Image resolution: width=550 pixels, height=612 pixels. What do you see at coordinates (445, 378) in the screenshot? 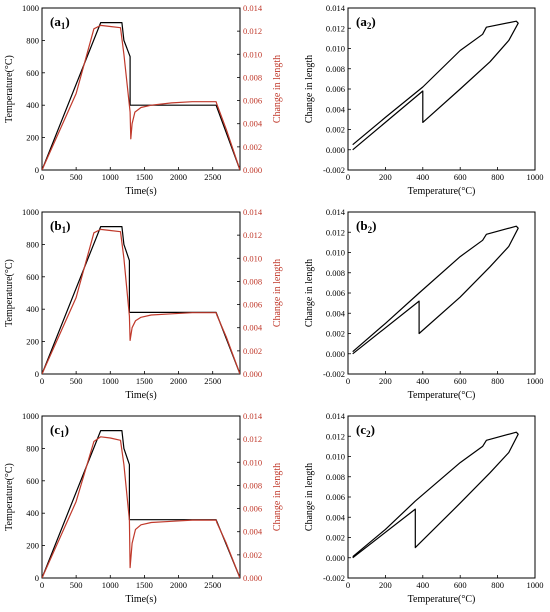
I see `x-axis: 0 200 400 600 800 1000` at bounding box center [445, 378].